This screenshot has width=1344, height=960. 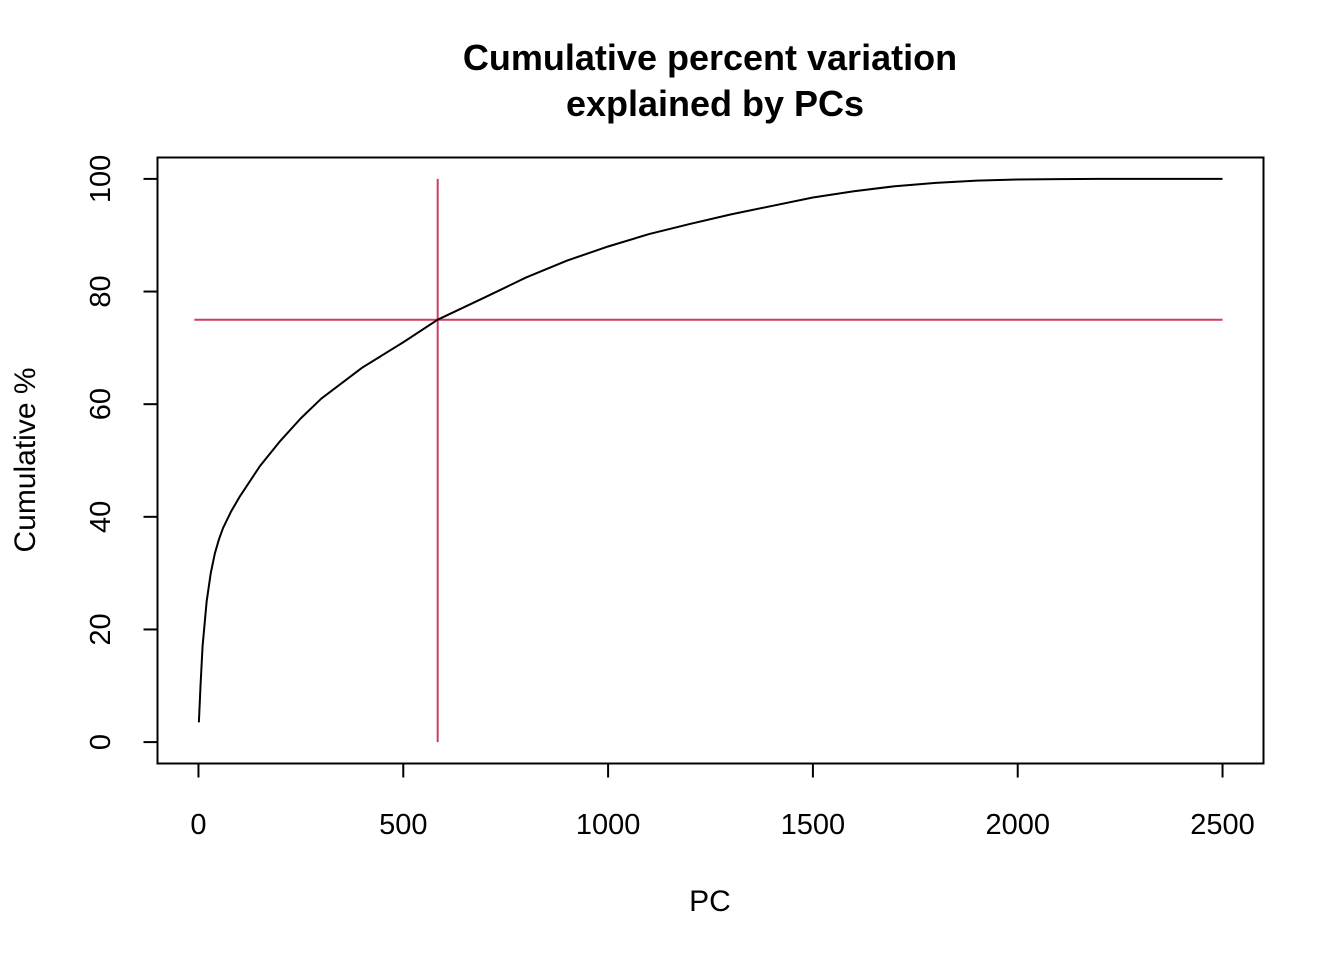 What do you see at coordinates (1222, 825) in the screenshot?
I see `x-tick-label: 2500` at bounding box center [1222, 825].